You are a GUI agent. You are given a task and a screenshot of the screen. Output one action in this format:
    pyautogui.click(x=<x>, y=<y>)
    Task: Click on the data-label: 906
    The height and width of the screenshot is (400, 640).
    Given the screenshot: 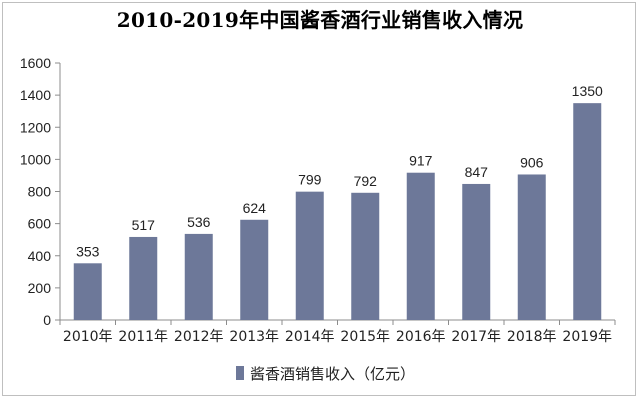 What is the action you would take?
    pyautogui.click(x=532, y=162)
    